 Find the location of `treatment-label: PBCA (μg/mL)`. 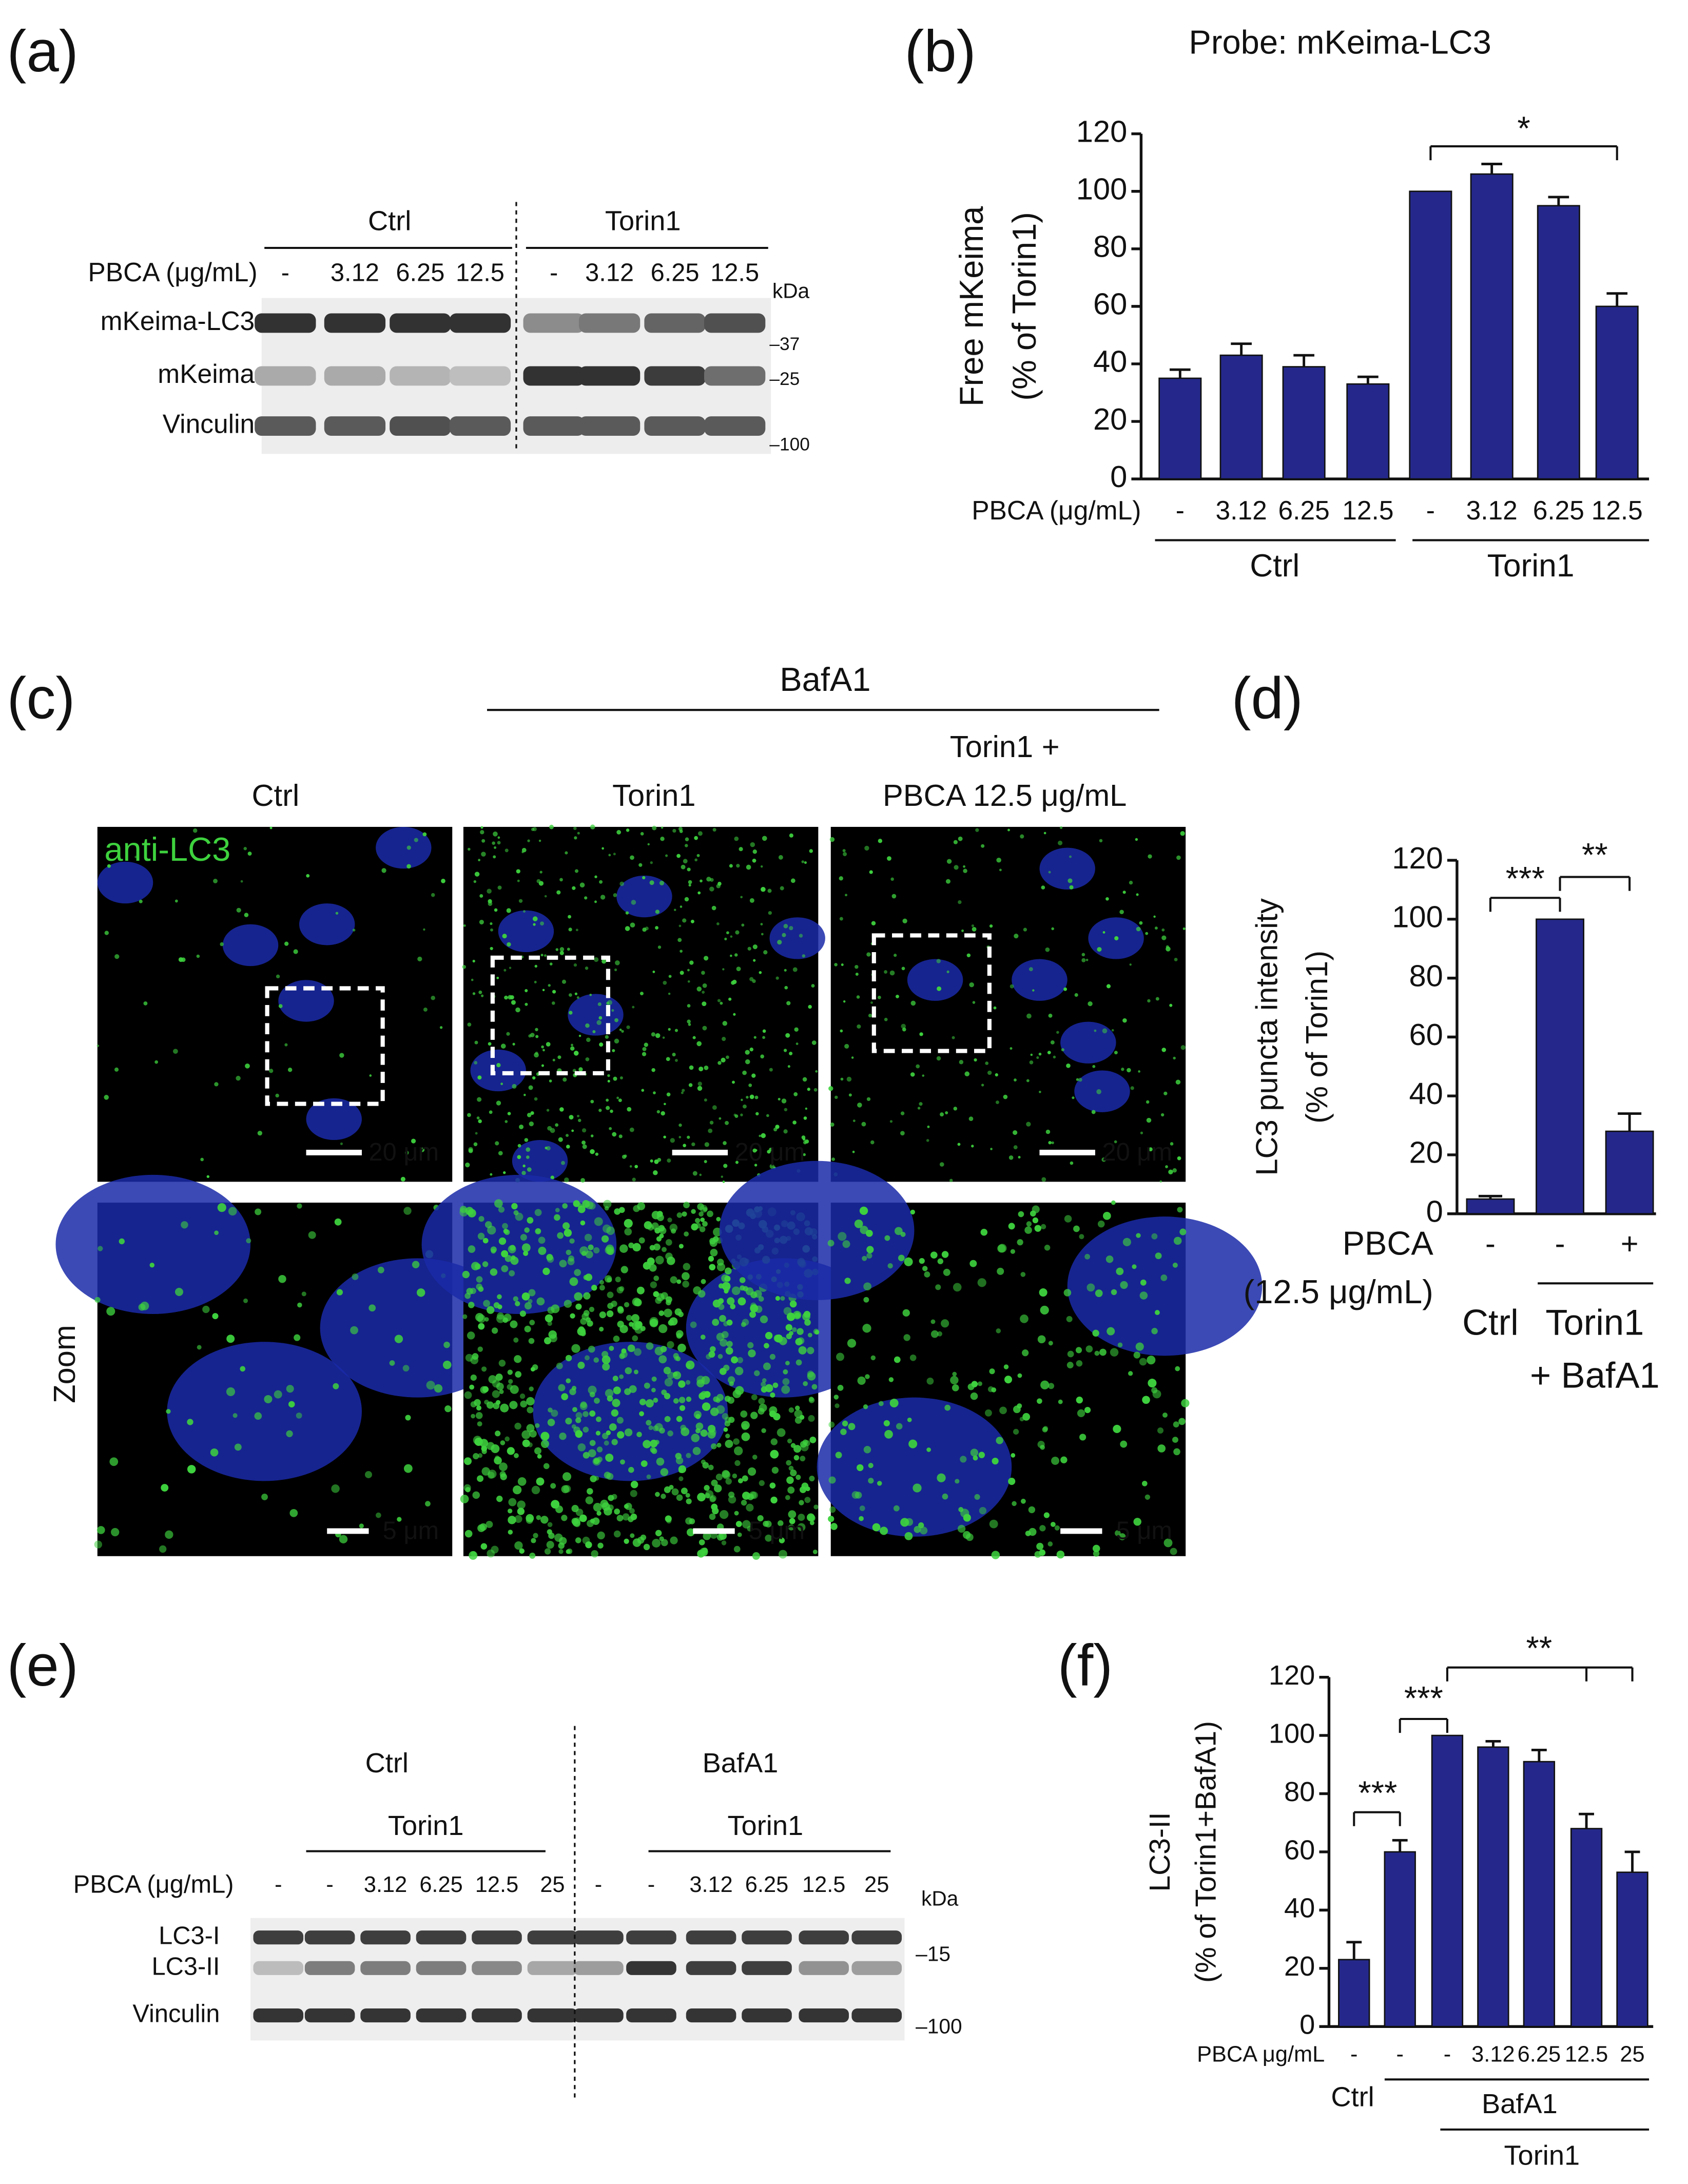

treatment-label: PBCA (μg/mL) is located at coordinates (153, 1884).